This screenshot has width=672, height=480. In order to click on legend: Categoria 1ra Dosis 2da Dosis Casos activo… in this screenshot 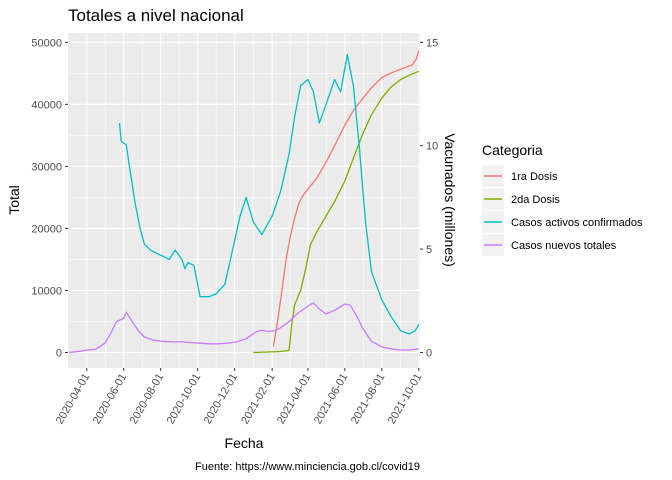, I will do `click(562, 199)`.